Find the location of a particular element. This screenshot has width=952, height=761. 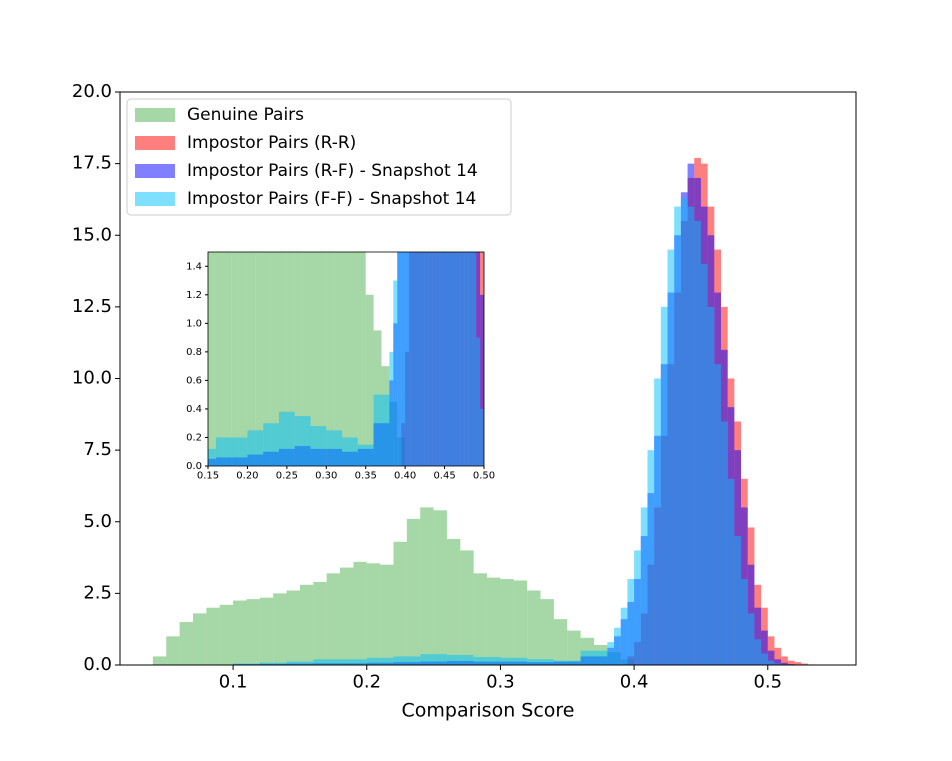

x-tick-label: 0.2 is located at coordinates (366, 682).